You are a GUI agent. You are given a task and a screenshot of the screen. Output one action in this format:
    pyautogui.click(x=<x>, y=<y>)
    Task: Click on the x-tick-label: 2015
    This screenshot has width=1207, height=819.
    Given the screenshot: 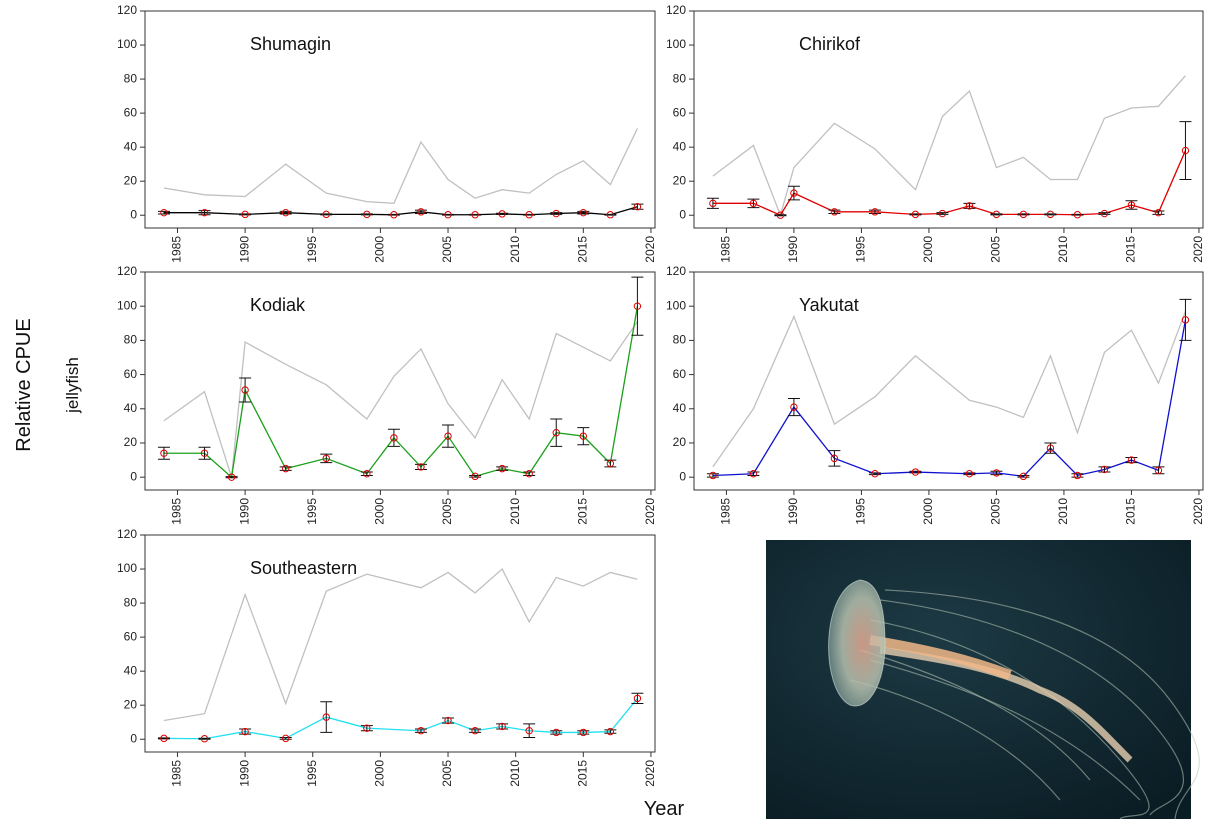 What is the action you would take?
    pyautogui.click(x=582, y=773)
    